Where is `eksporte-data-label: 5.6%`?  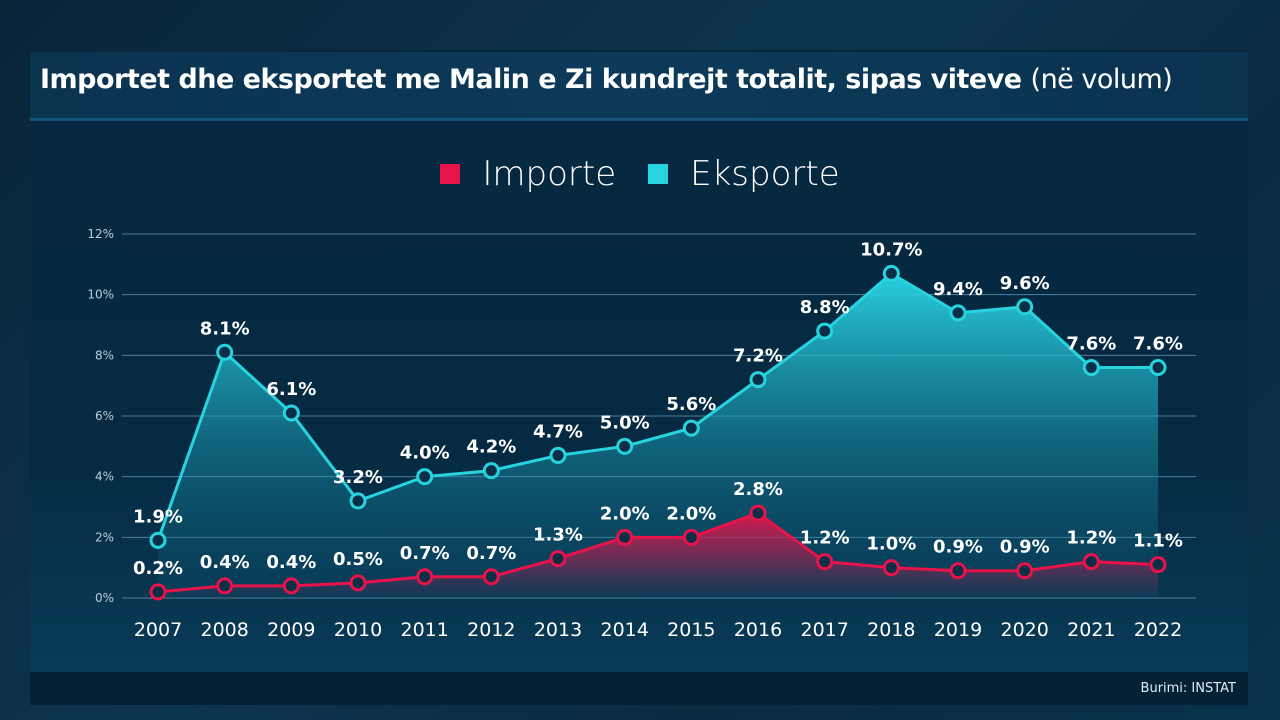 eksporte-data-label: 5.6% is located at coordinates (691, 404).